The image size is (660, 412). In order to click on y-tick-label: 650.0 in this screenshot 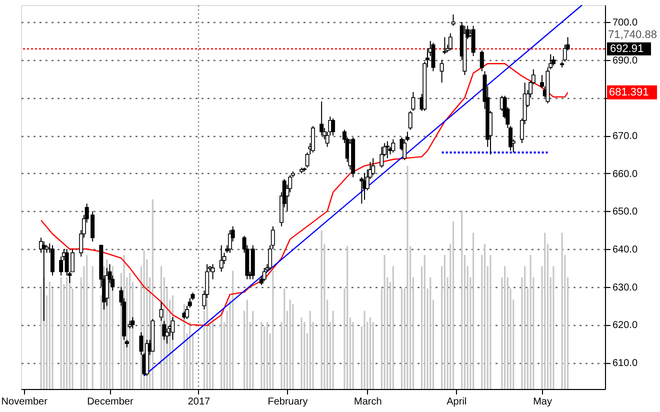, I will do `click(625, 212)`.